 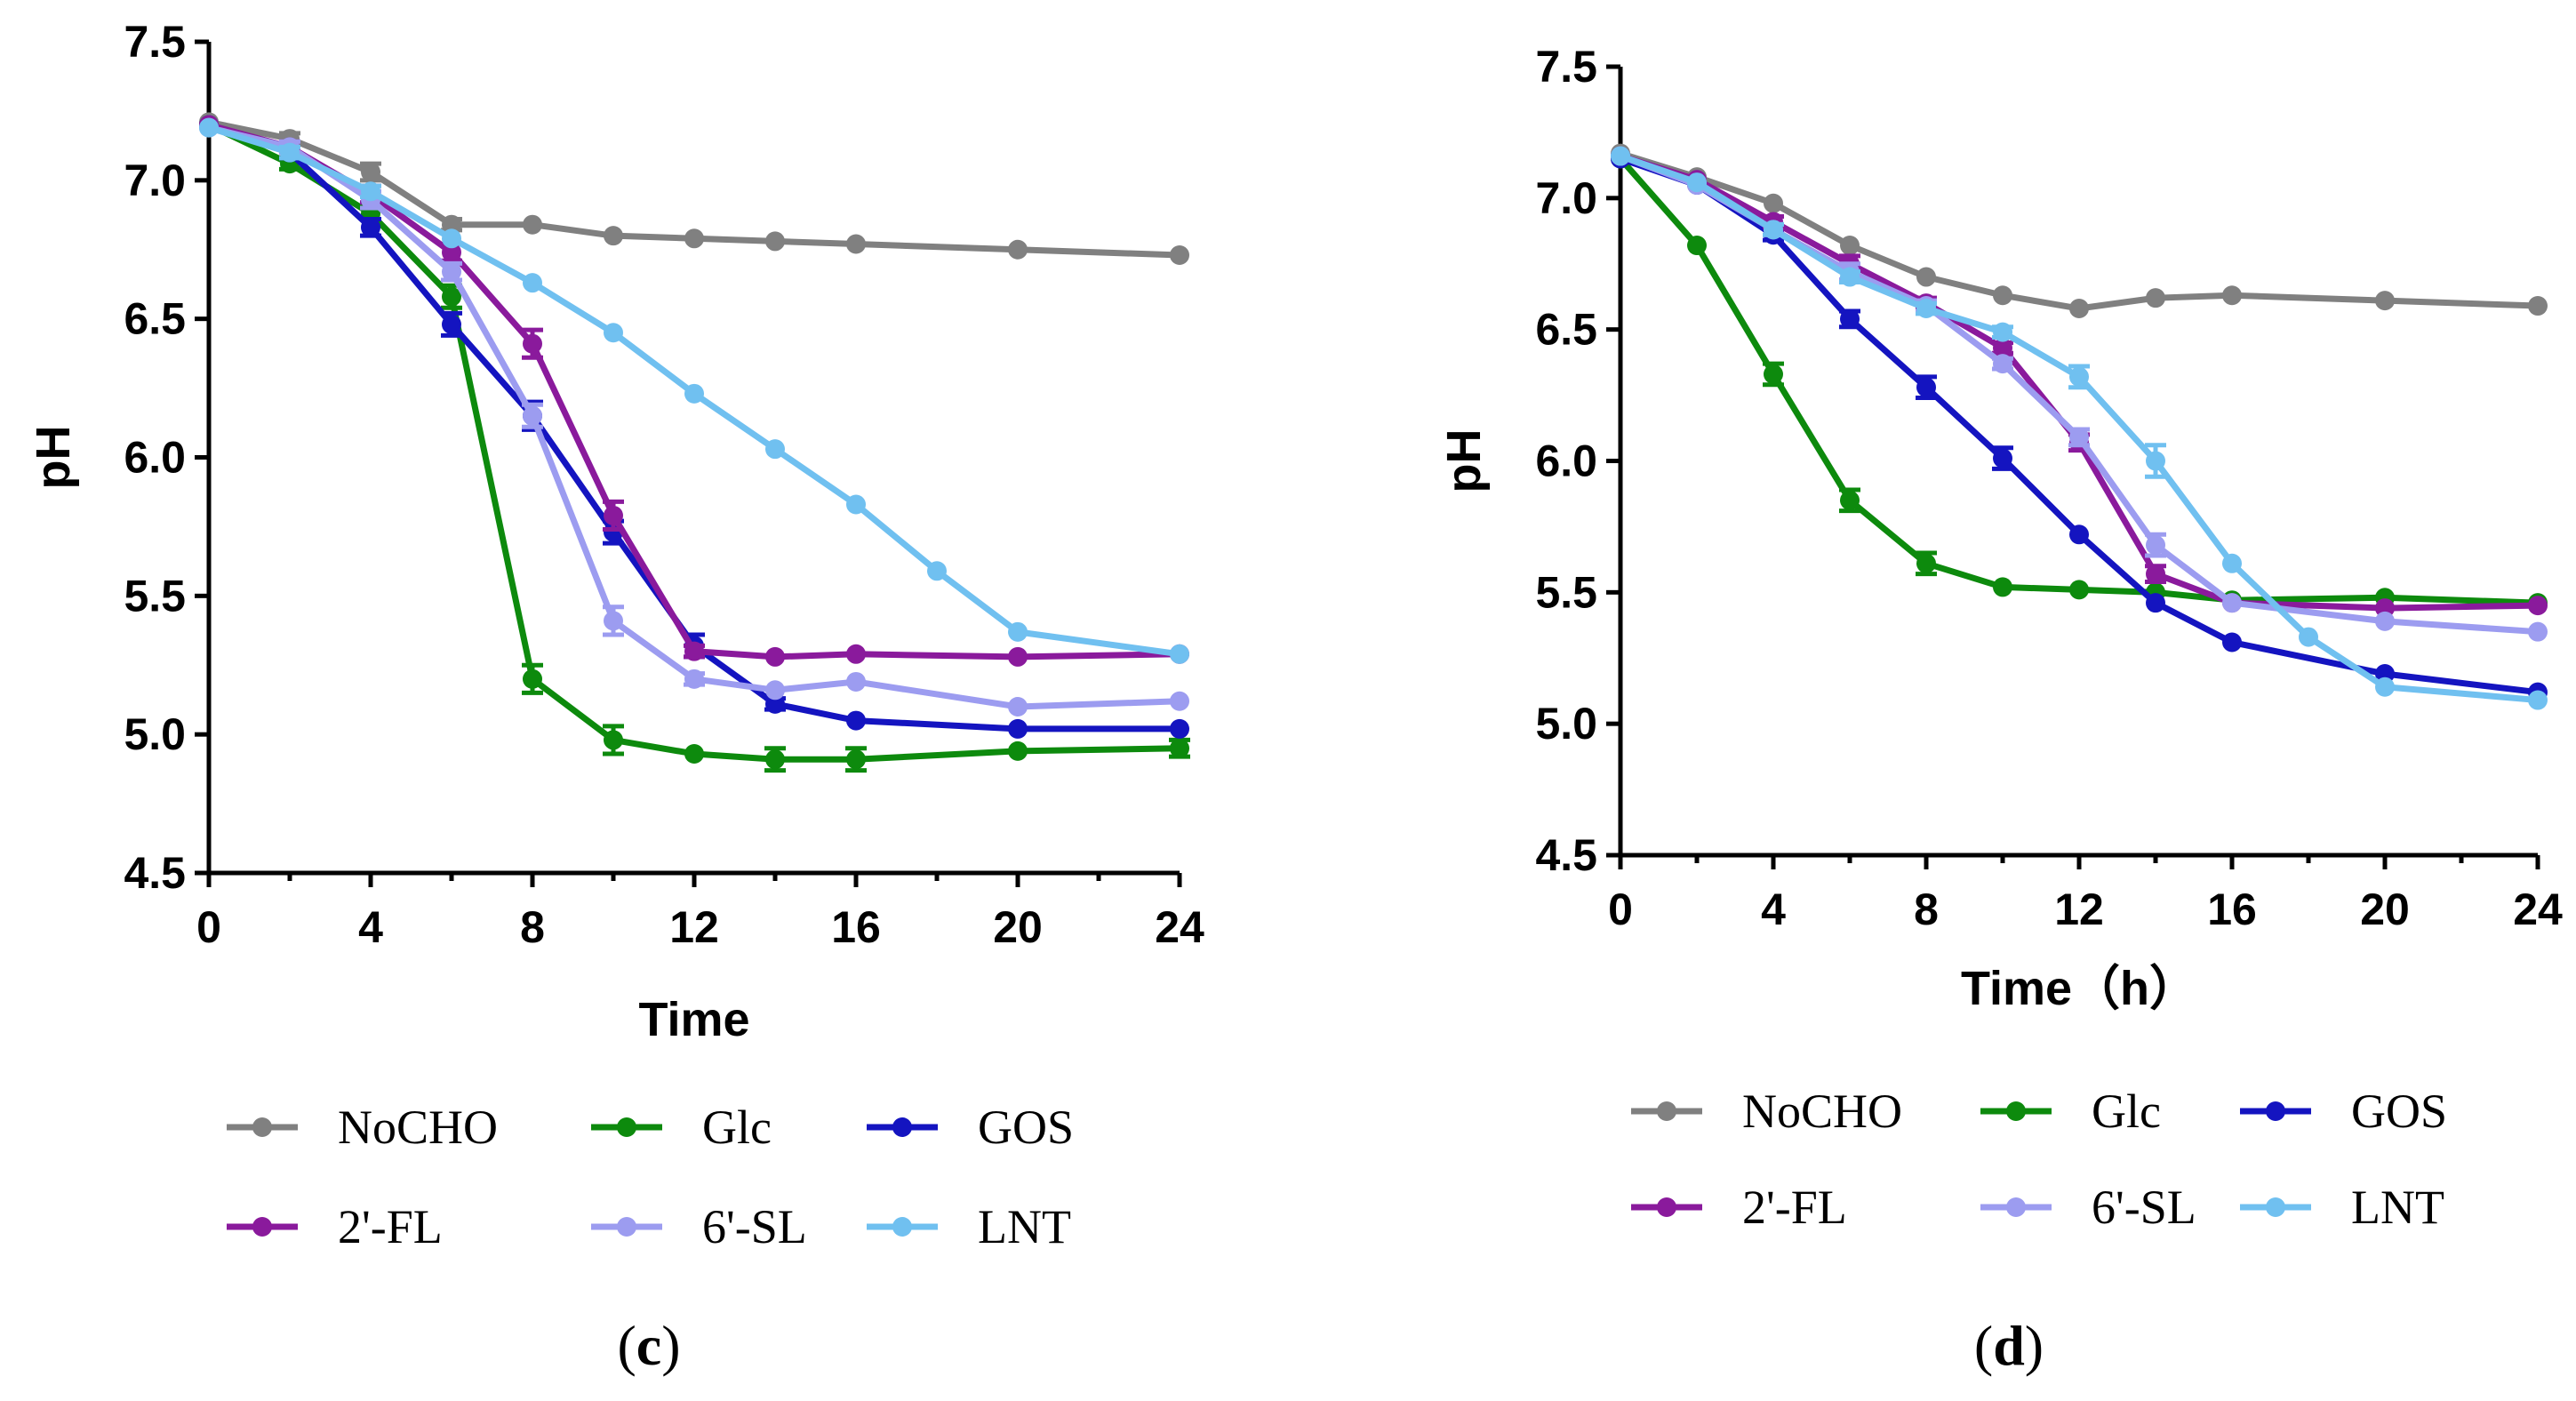 What do you see at coordinates (370, 927) in the screenshot?
I see `panel-c-x-tick-label: 4` at bounding box center [370, 927].